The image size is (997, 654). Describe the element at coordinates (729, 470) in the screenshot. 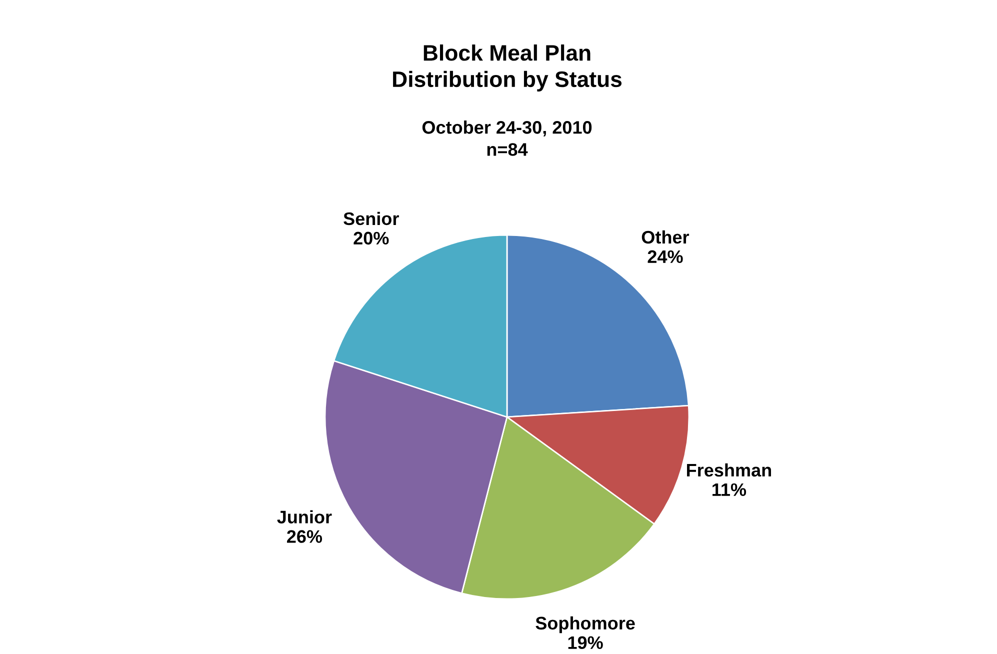

I see `slice-label: Freshman` at that location.